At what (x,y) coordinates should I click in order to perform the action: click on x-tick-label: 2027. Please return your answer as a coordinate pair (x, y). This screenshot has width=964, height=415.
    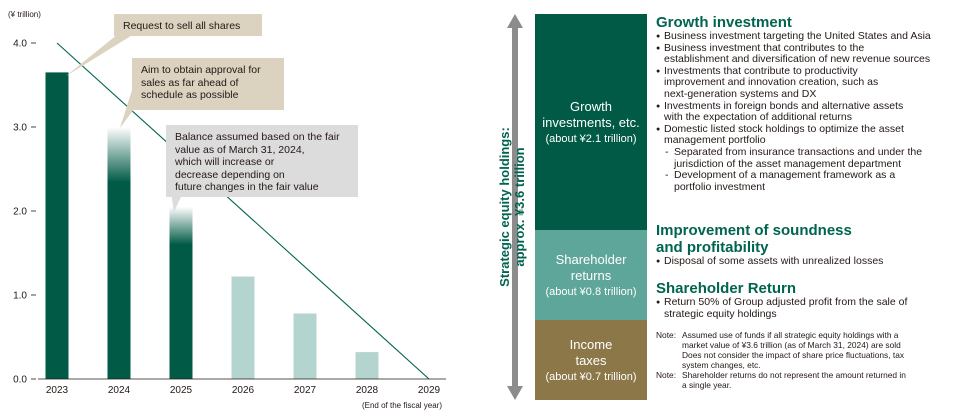
    Looking at the image, I should click on (305, 390).